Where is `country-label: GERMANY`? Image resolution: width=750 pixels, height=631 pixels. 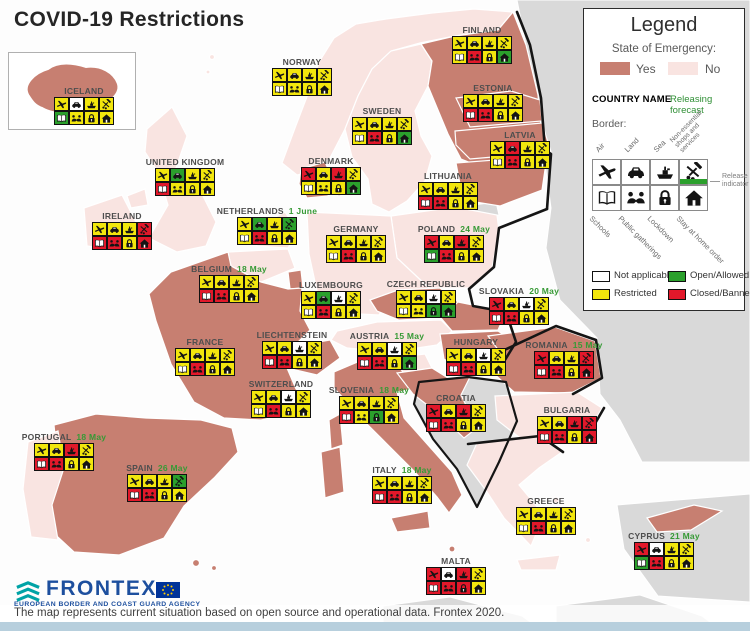
country-label: GERMANY is located at coordinates (355, 229).